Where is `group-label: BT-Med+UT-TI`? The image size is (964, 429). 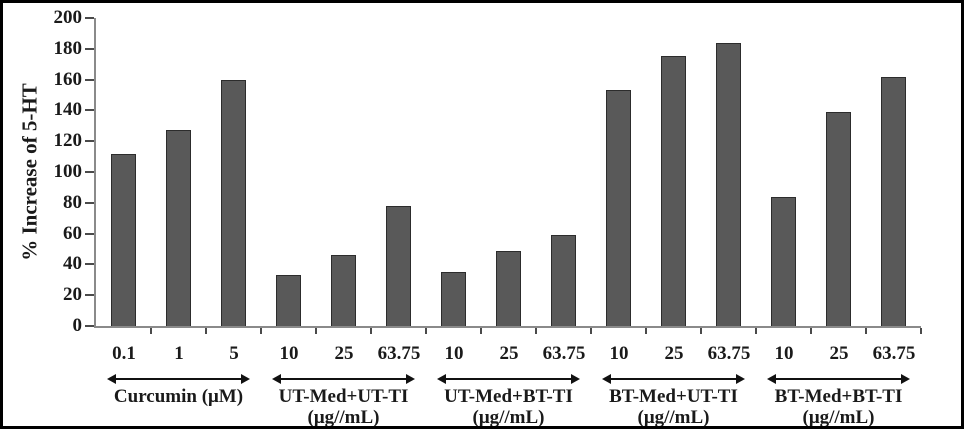 group-label: BT-Med+UT-TI is located at coordinates (673, 396).